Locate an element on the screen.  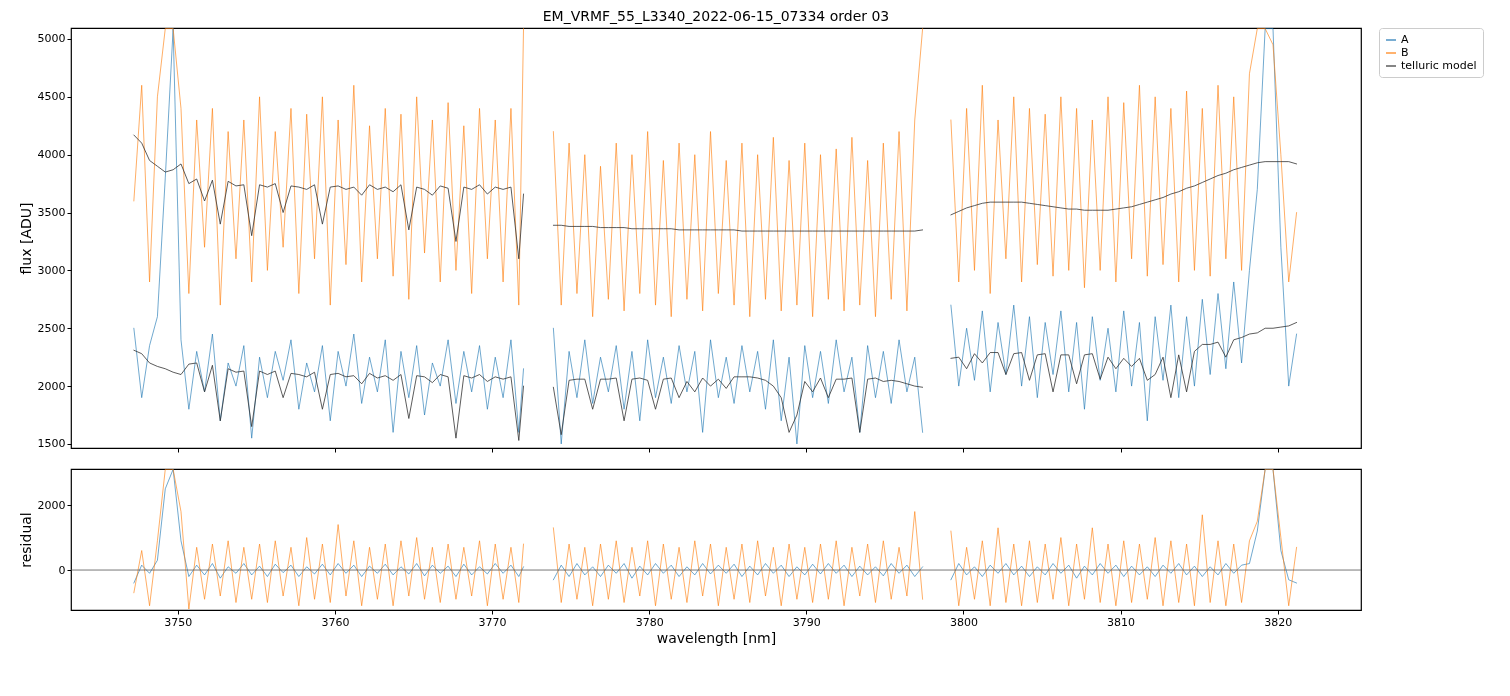
y-tick-label: 1500 is located at coordinates (51, 444).